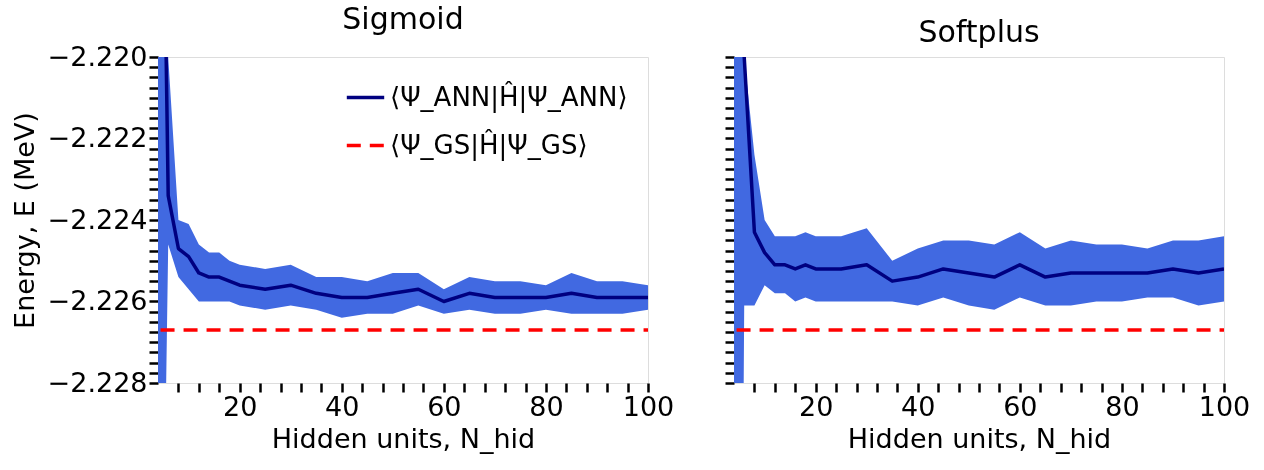 The image size is (1264, 470). I want to click on y-tick-label: −2.226, so click(97, 300).